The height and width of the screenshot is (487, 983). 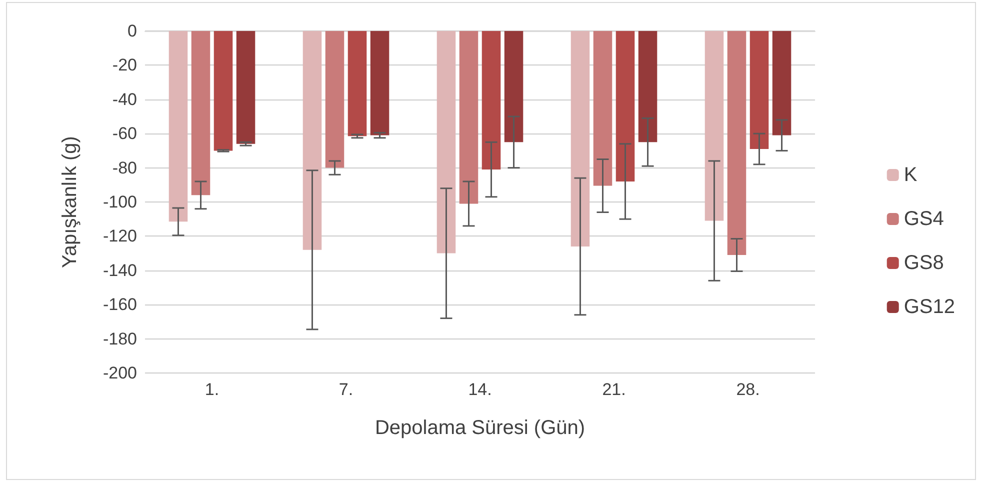 I want to click on y-tick-label: -80, so click(x=124, y=168).